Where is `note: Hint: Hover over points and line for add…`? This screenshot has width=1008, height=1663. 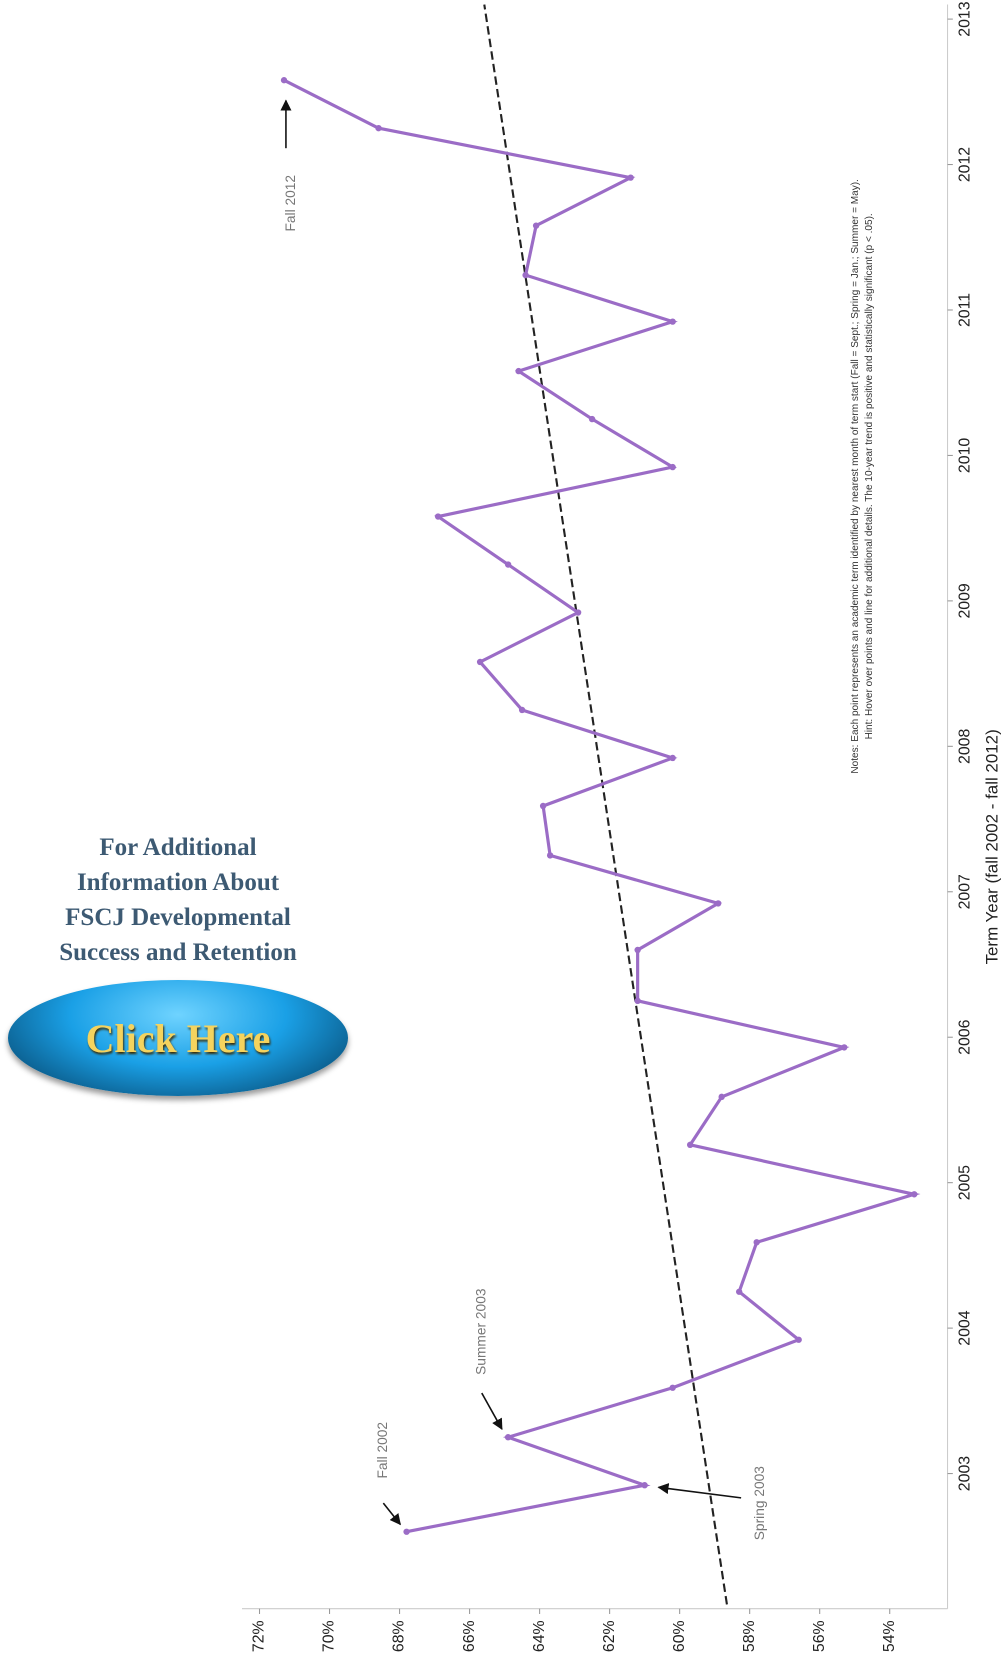
note: Hint: Hover over points and line for add… is located at coordinates (869, 476).